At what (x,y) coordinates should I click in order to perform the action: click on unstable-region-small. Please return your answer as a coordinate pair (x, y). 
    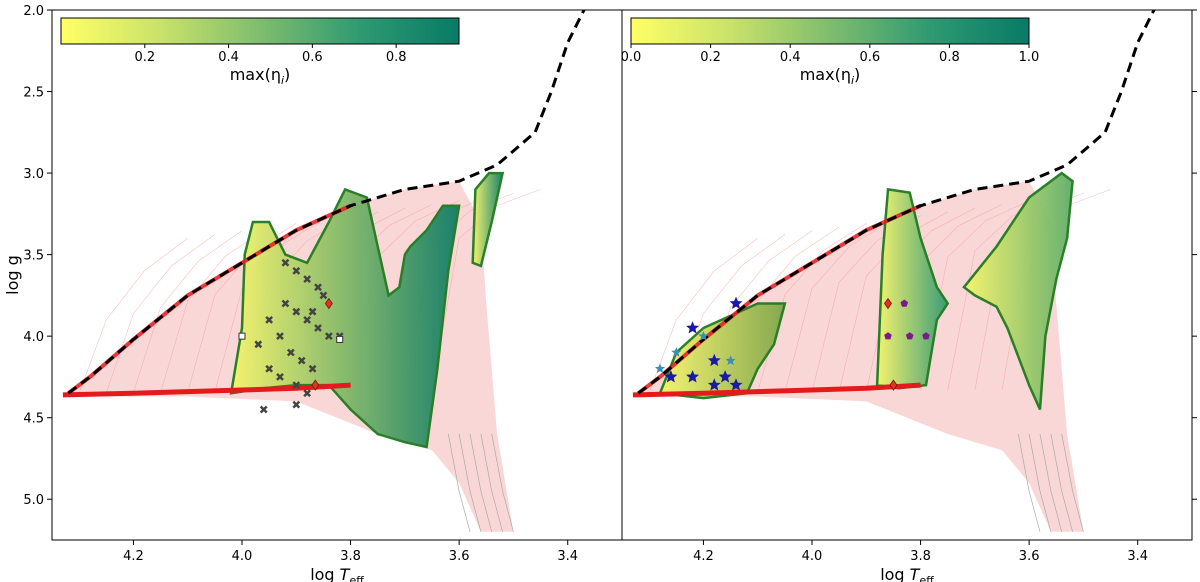
    Looking at the image, I should click on (488, 219).